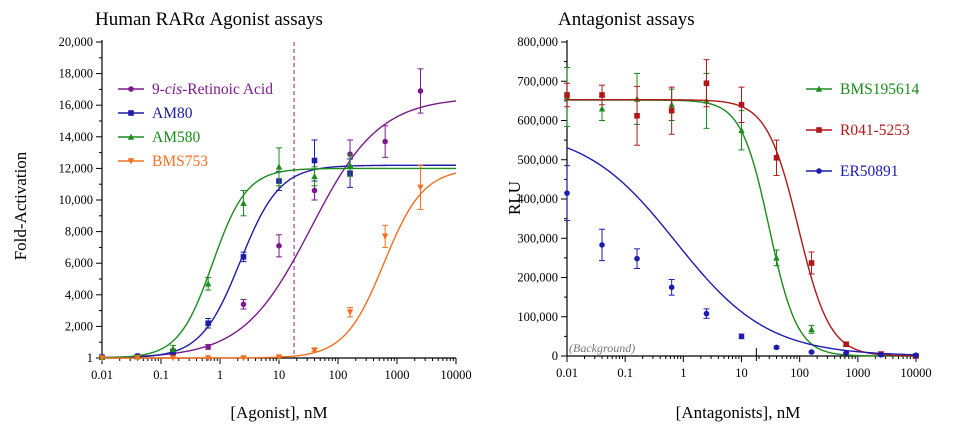 The height and width of the screenshot is (425, 975). I want to click on agonist-x-tick-label: 1, so click(220, 375).